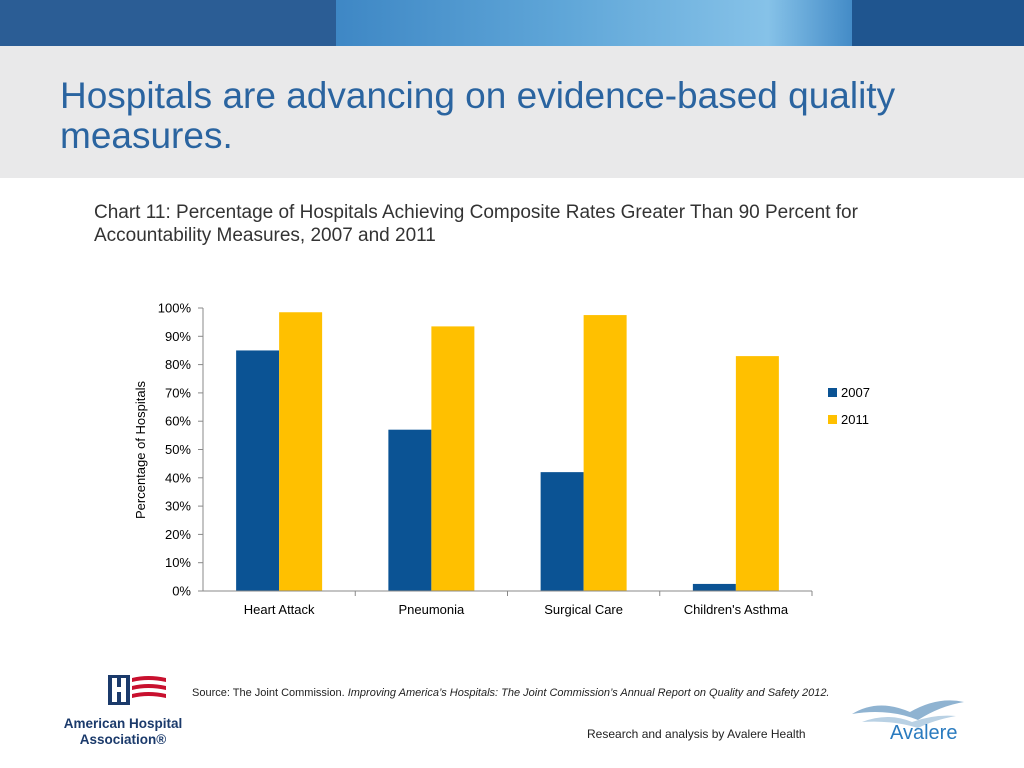 Image resolution: width=1024 pixels, height=768 pixels. Describe the element at coordinates (140, 449) in the screenshot. I see `y-axis-title: Percentage of Hospitals` at that location.